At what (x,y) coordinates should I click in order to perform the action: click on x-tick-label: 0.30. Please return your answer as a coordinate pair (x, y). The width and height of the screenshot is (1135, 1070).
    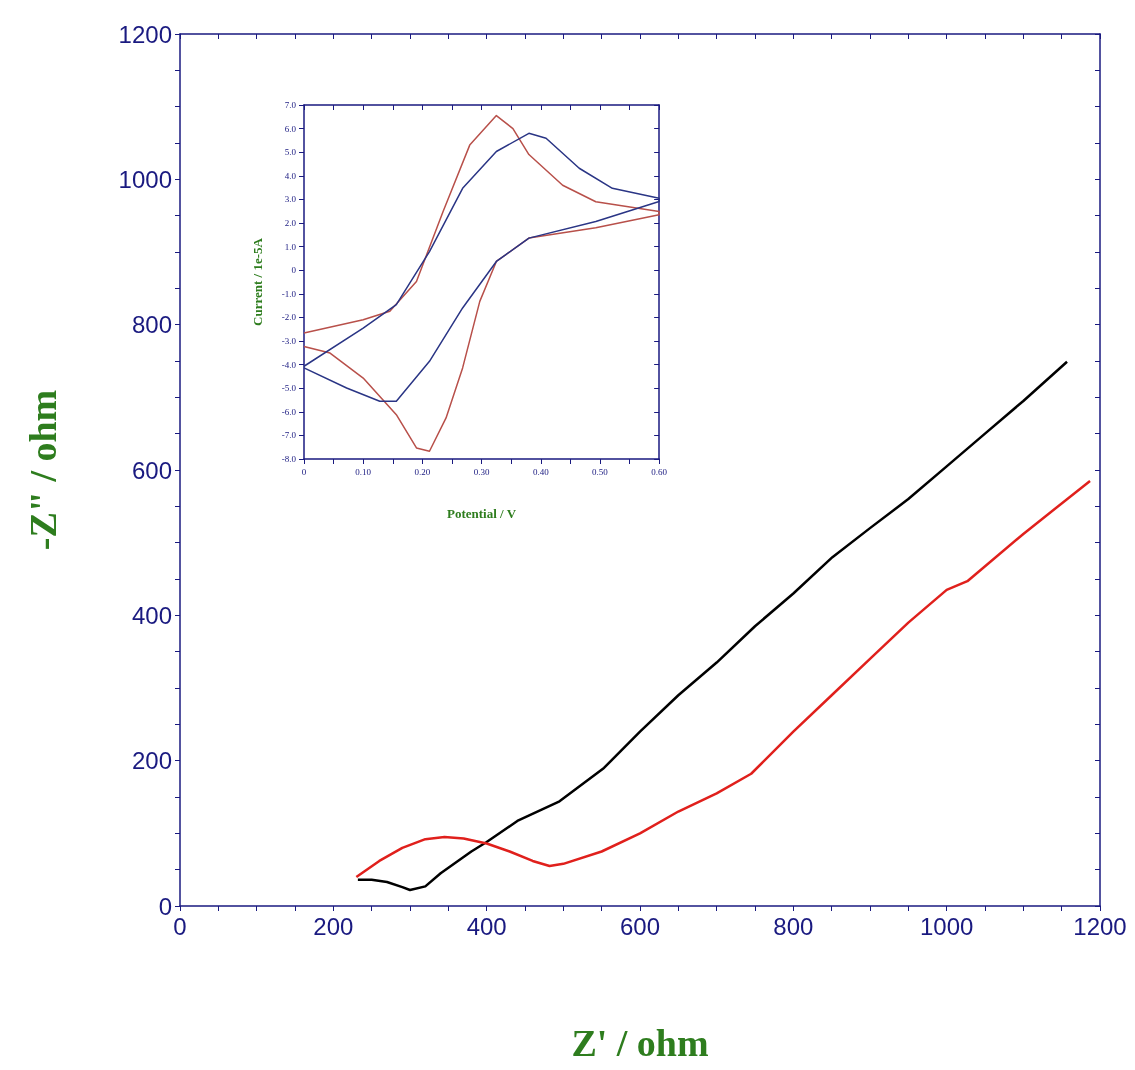
    Looking at the image, I should click on (481, 471).